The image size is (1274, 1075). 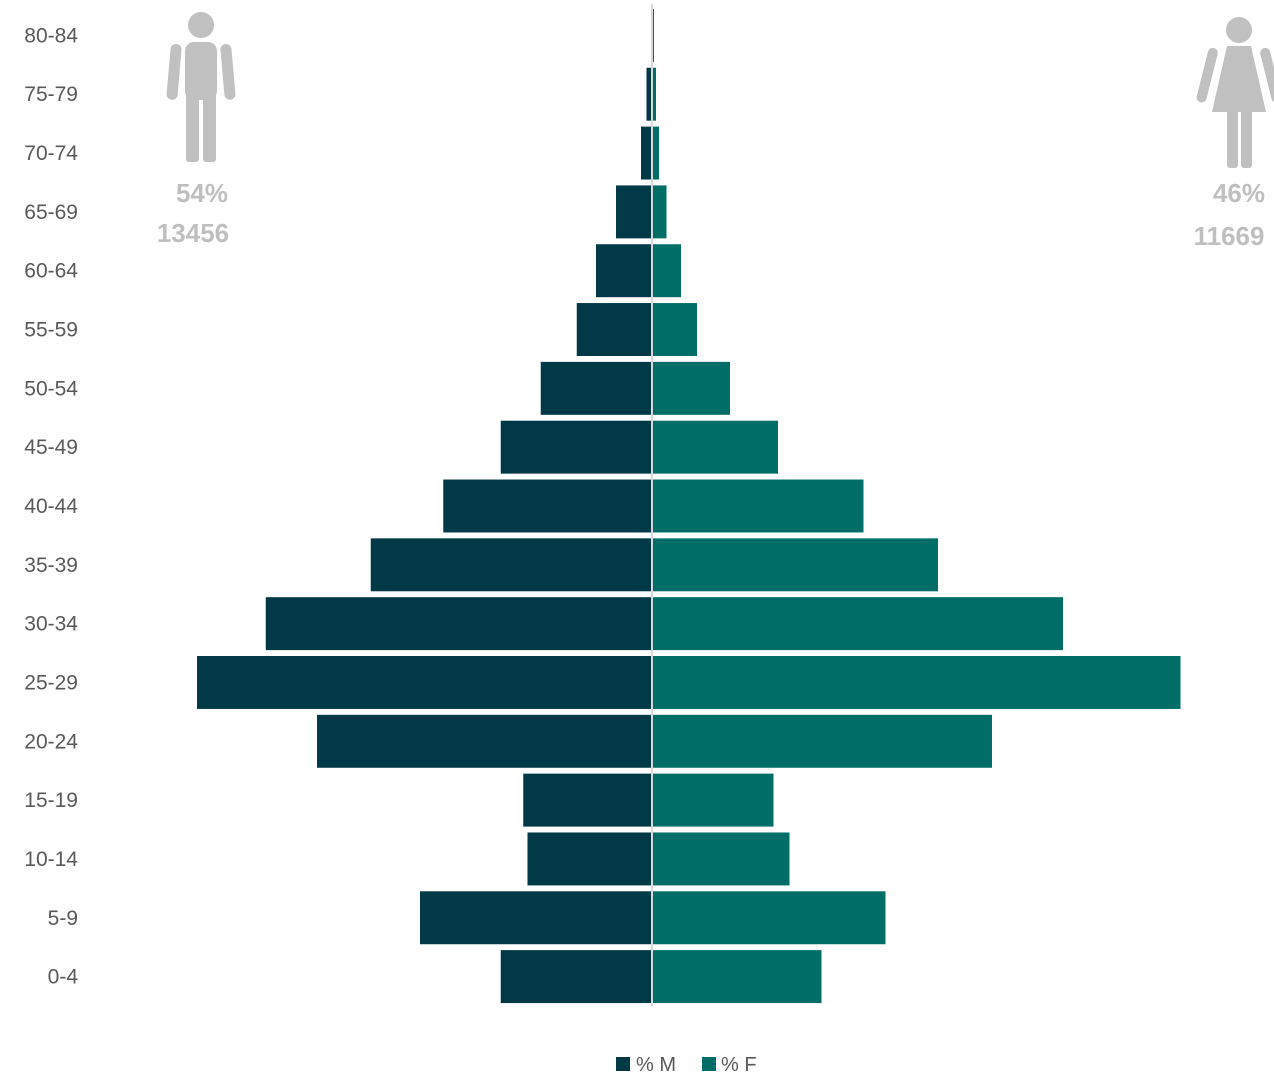 I want to click on age-label-80-84: 80-84, so click(x=51, y=35).